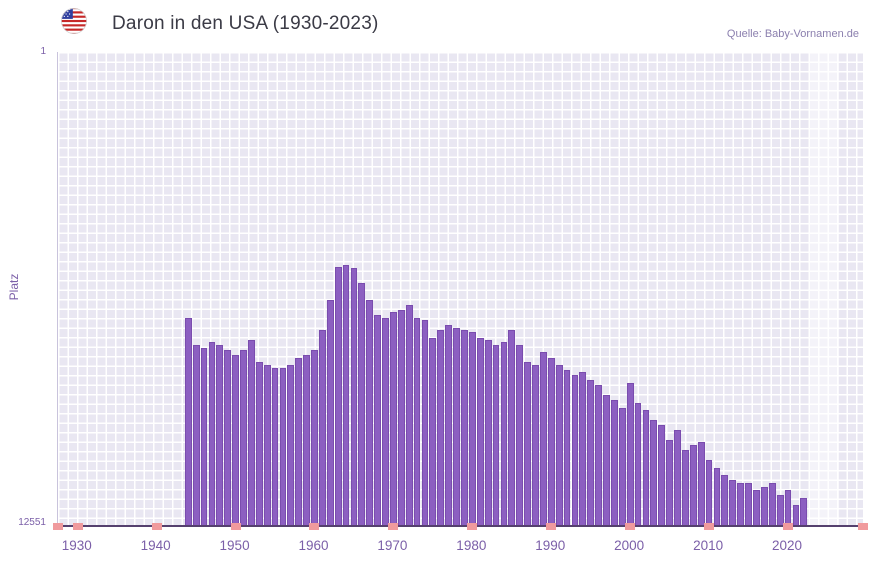 This screenshot has height=567, width=873. I want to click on bar-1952, so click(251, 432).